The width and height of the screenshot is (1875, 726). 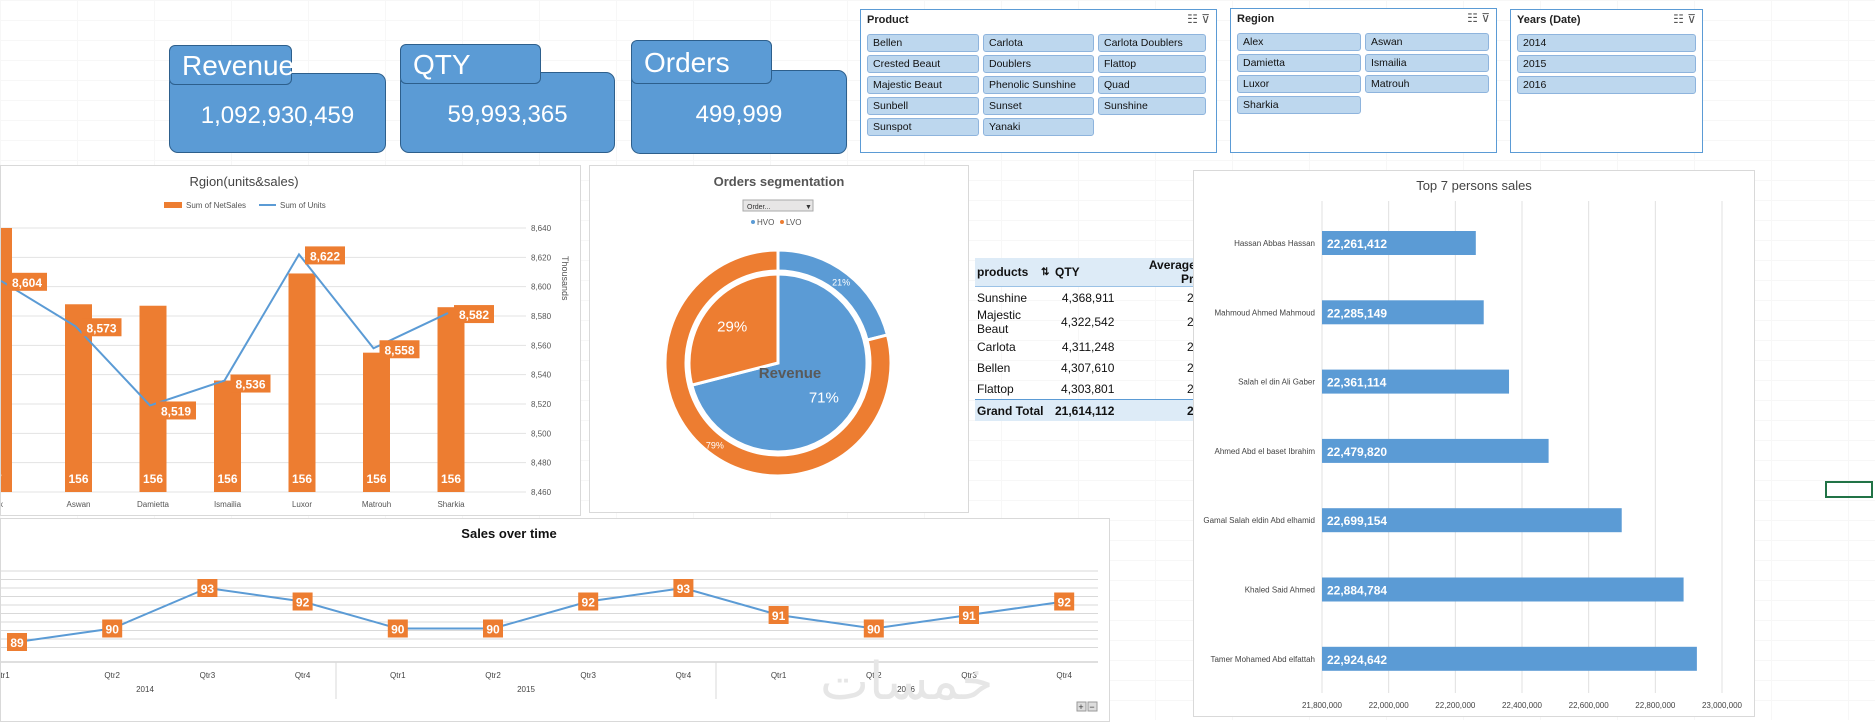 What do you see at coordinates (5, 675) in the screenshot?
I see `x-tick-label: tr1` at bounding box center [5, 675].